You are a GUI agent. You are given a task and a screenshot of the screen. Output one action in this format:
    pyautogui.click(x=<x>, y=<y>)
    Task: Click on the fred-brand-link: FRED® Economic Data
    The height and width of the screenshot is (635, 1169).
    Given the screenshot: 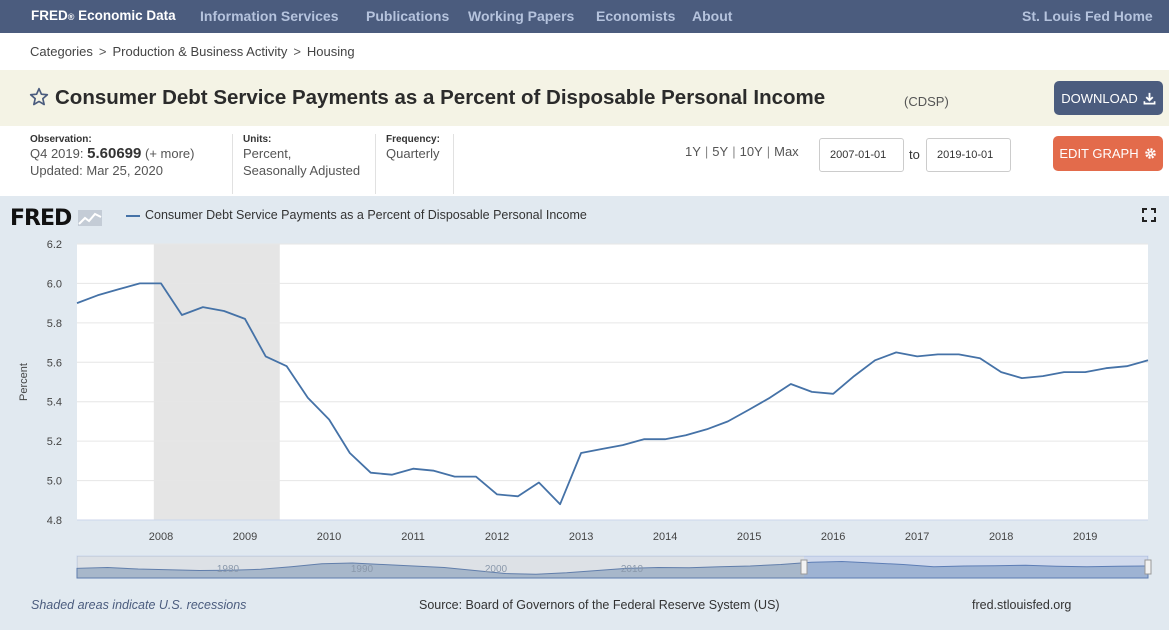 What is the action you would take?
    pyautogui.click(x=103, y=15)
    